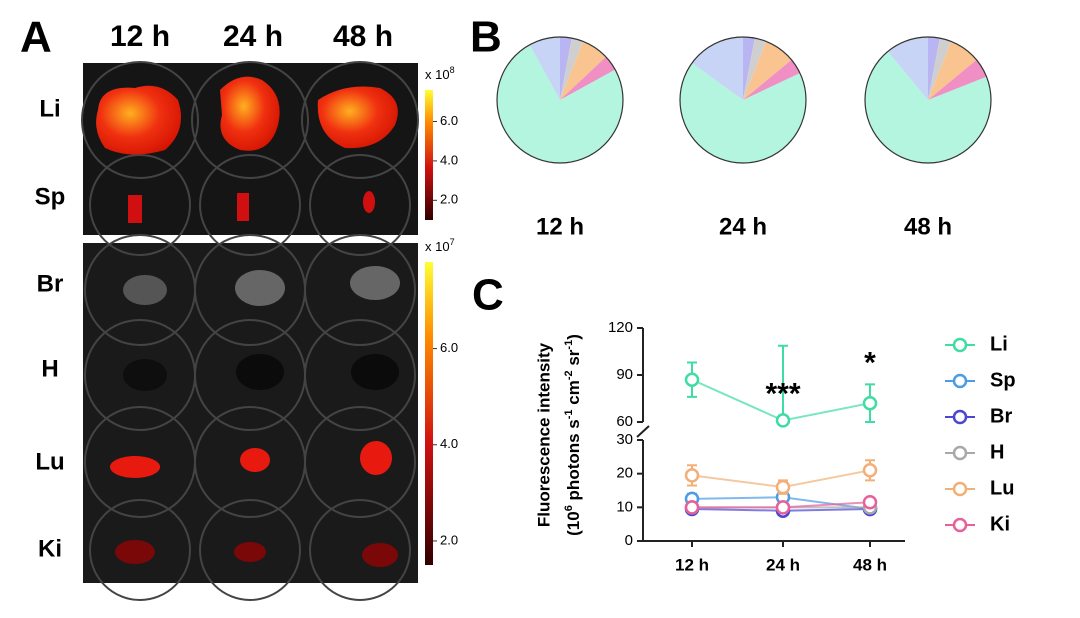 This screenshot has width=1080, height=618. I want to click on row-label: Br, so click(50, 283).